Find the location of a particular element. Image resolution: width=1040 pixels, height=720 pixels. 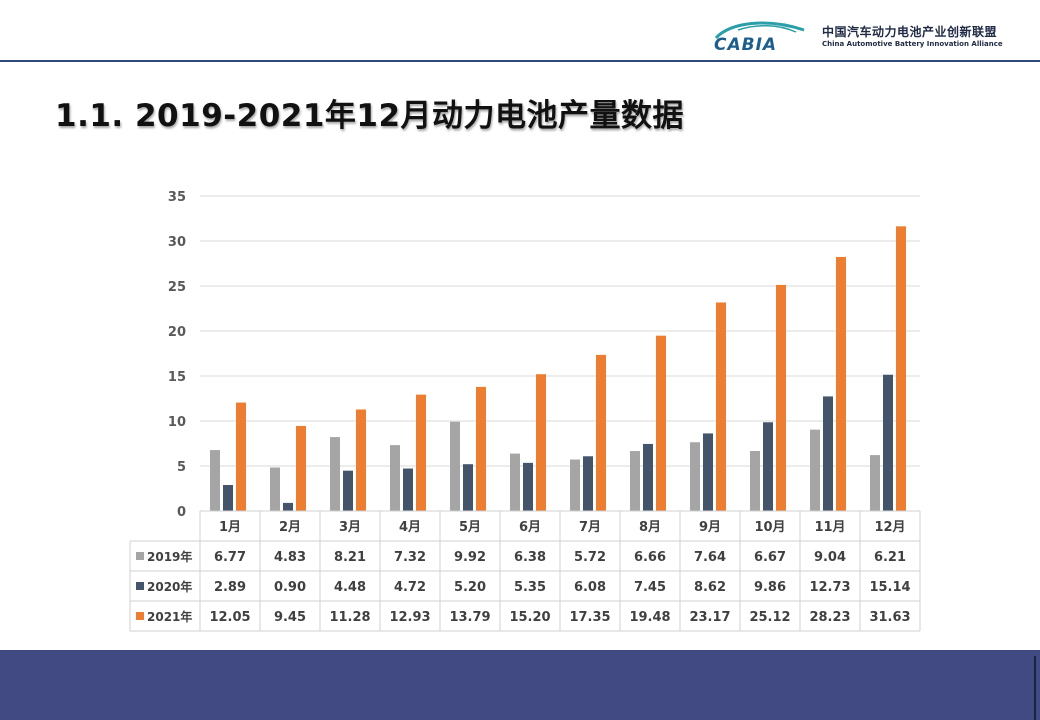

logo-wordmark: CABIA is located at coordinates (745, 45).